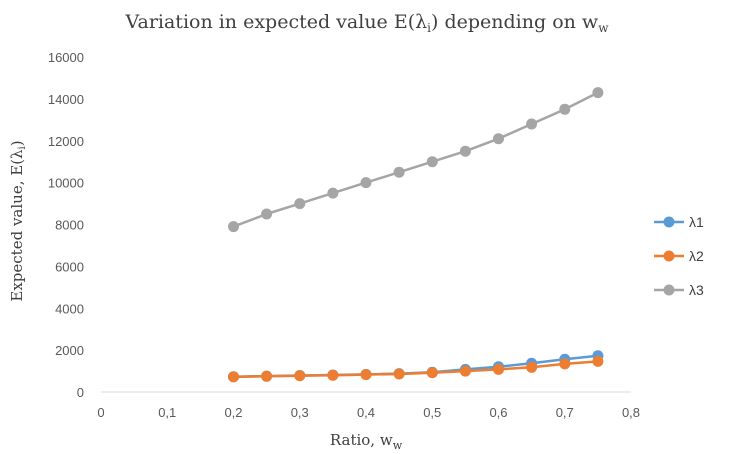  What do you see at coordinates (432, 412) in the screenshot?
I see `x-tick-label: 0,5` at bounding box center [432, 412].